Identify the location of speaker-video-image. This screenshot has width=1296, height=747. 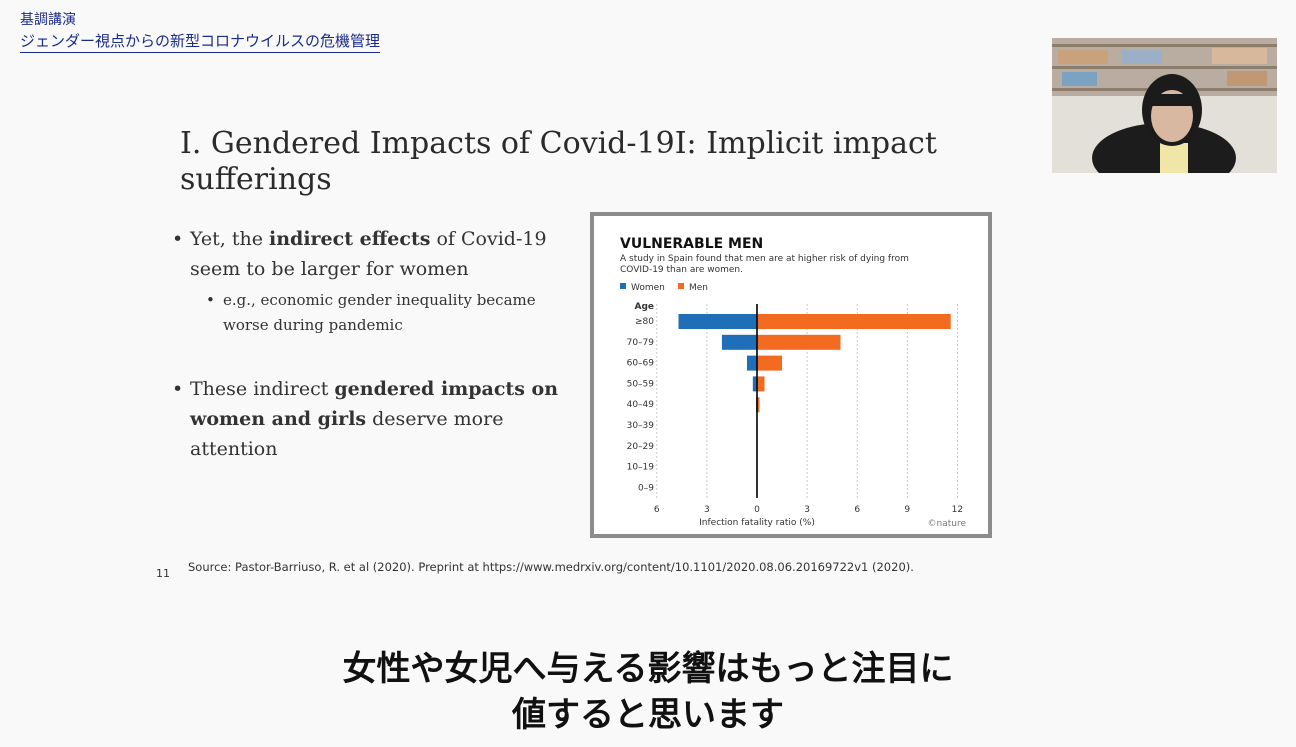
(1164, 105).